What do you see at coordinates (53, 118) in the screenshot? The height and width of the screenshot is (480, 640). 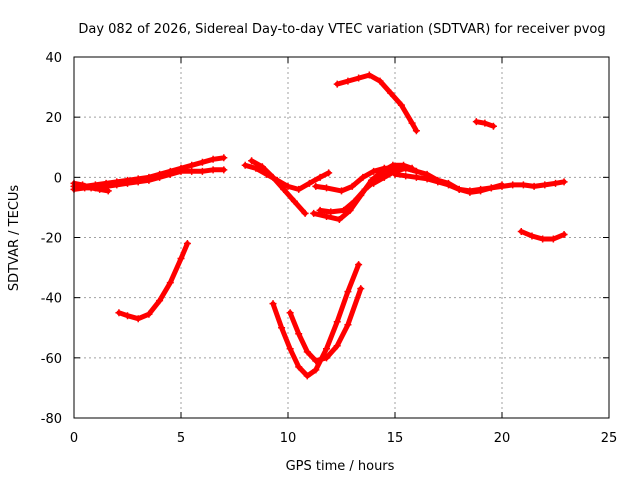 I see `y-tick-label: 20` at bounding box center [53, 118].